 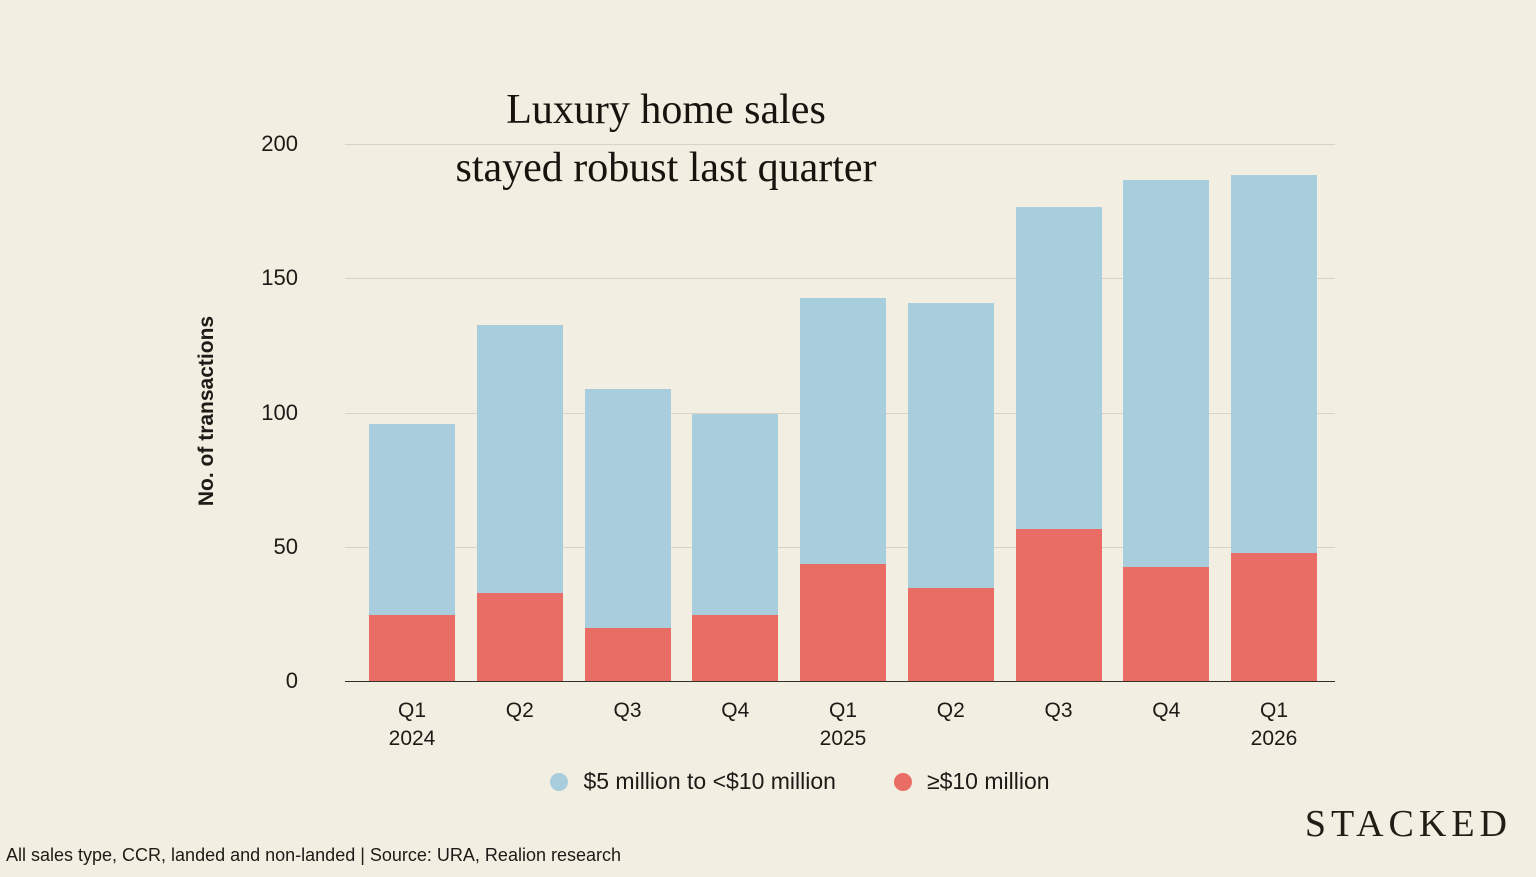 What do you see at coordinates (206, 411) in the screenshot?
I see `y-axis-title: No. of transactions` at bounding box center [206, 411].